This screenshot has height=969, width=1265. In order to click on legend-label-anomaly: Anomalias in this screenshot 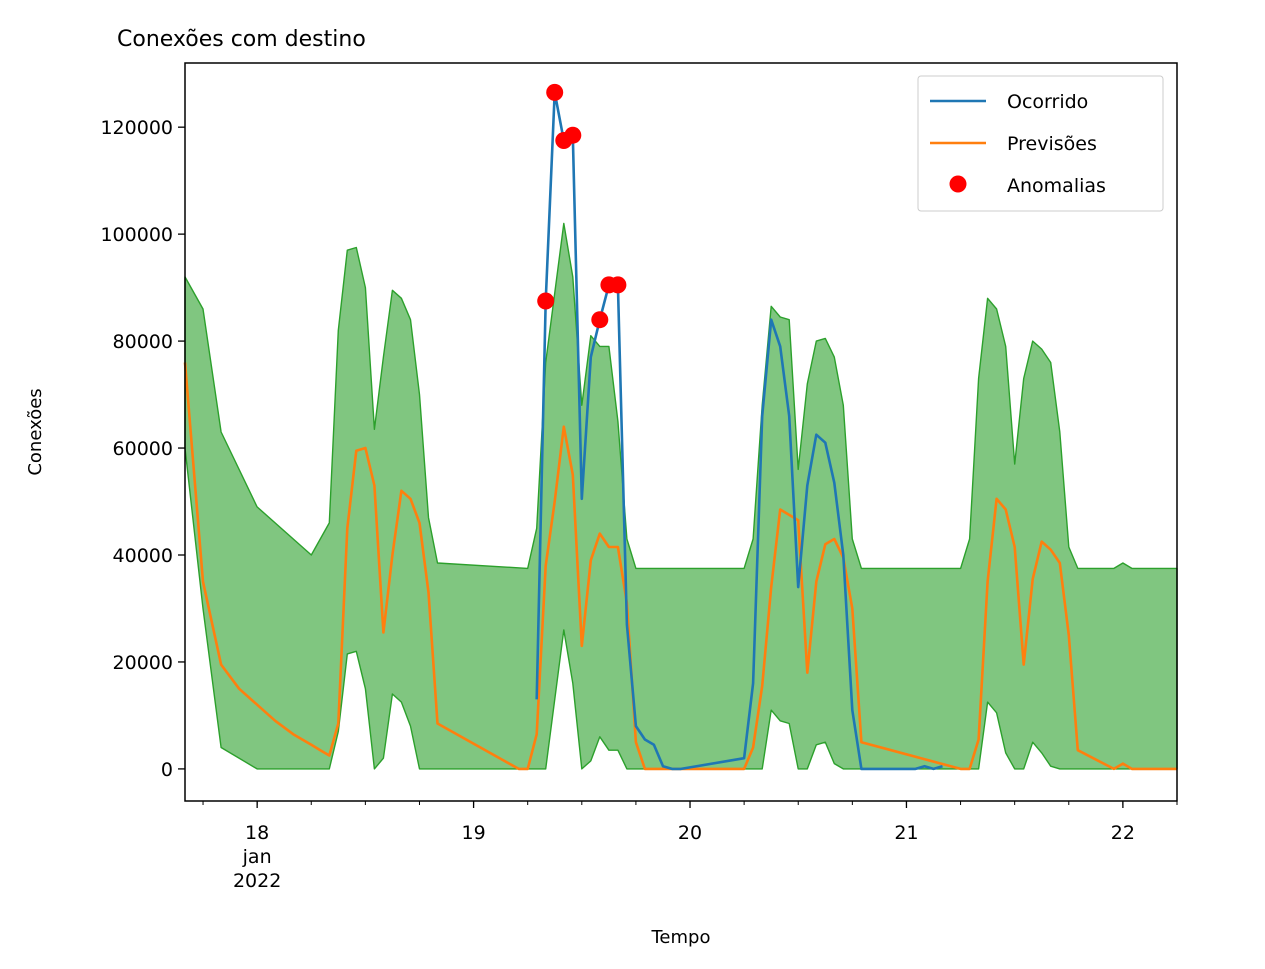, I will do `click(1056, 186)`.